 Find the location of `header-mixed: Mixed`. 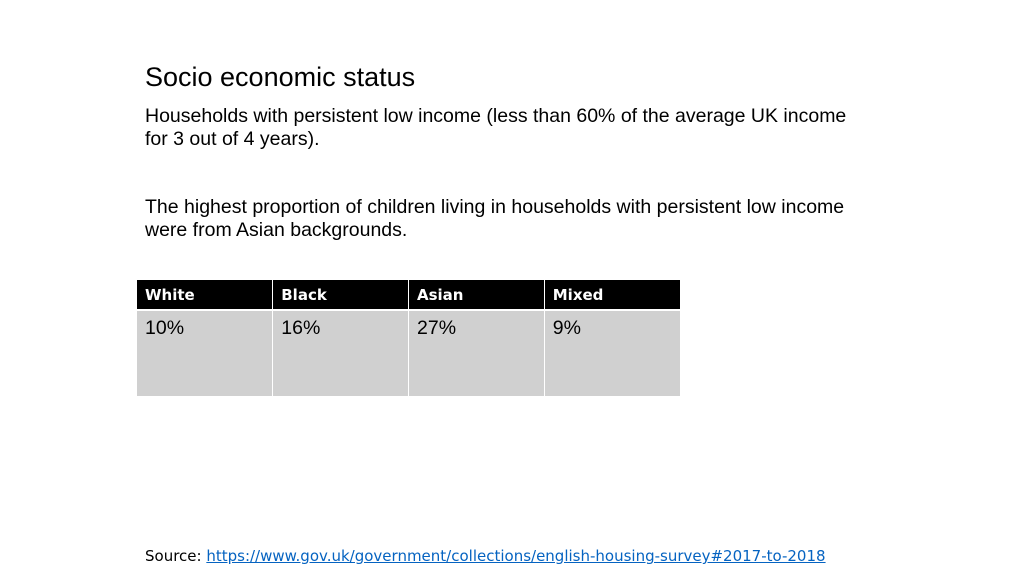

header-mixed: Mixed is located at coordinates (612, 295).